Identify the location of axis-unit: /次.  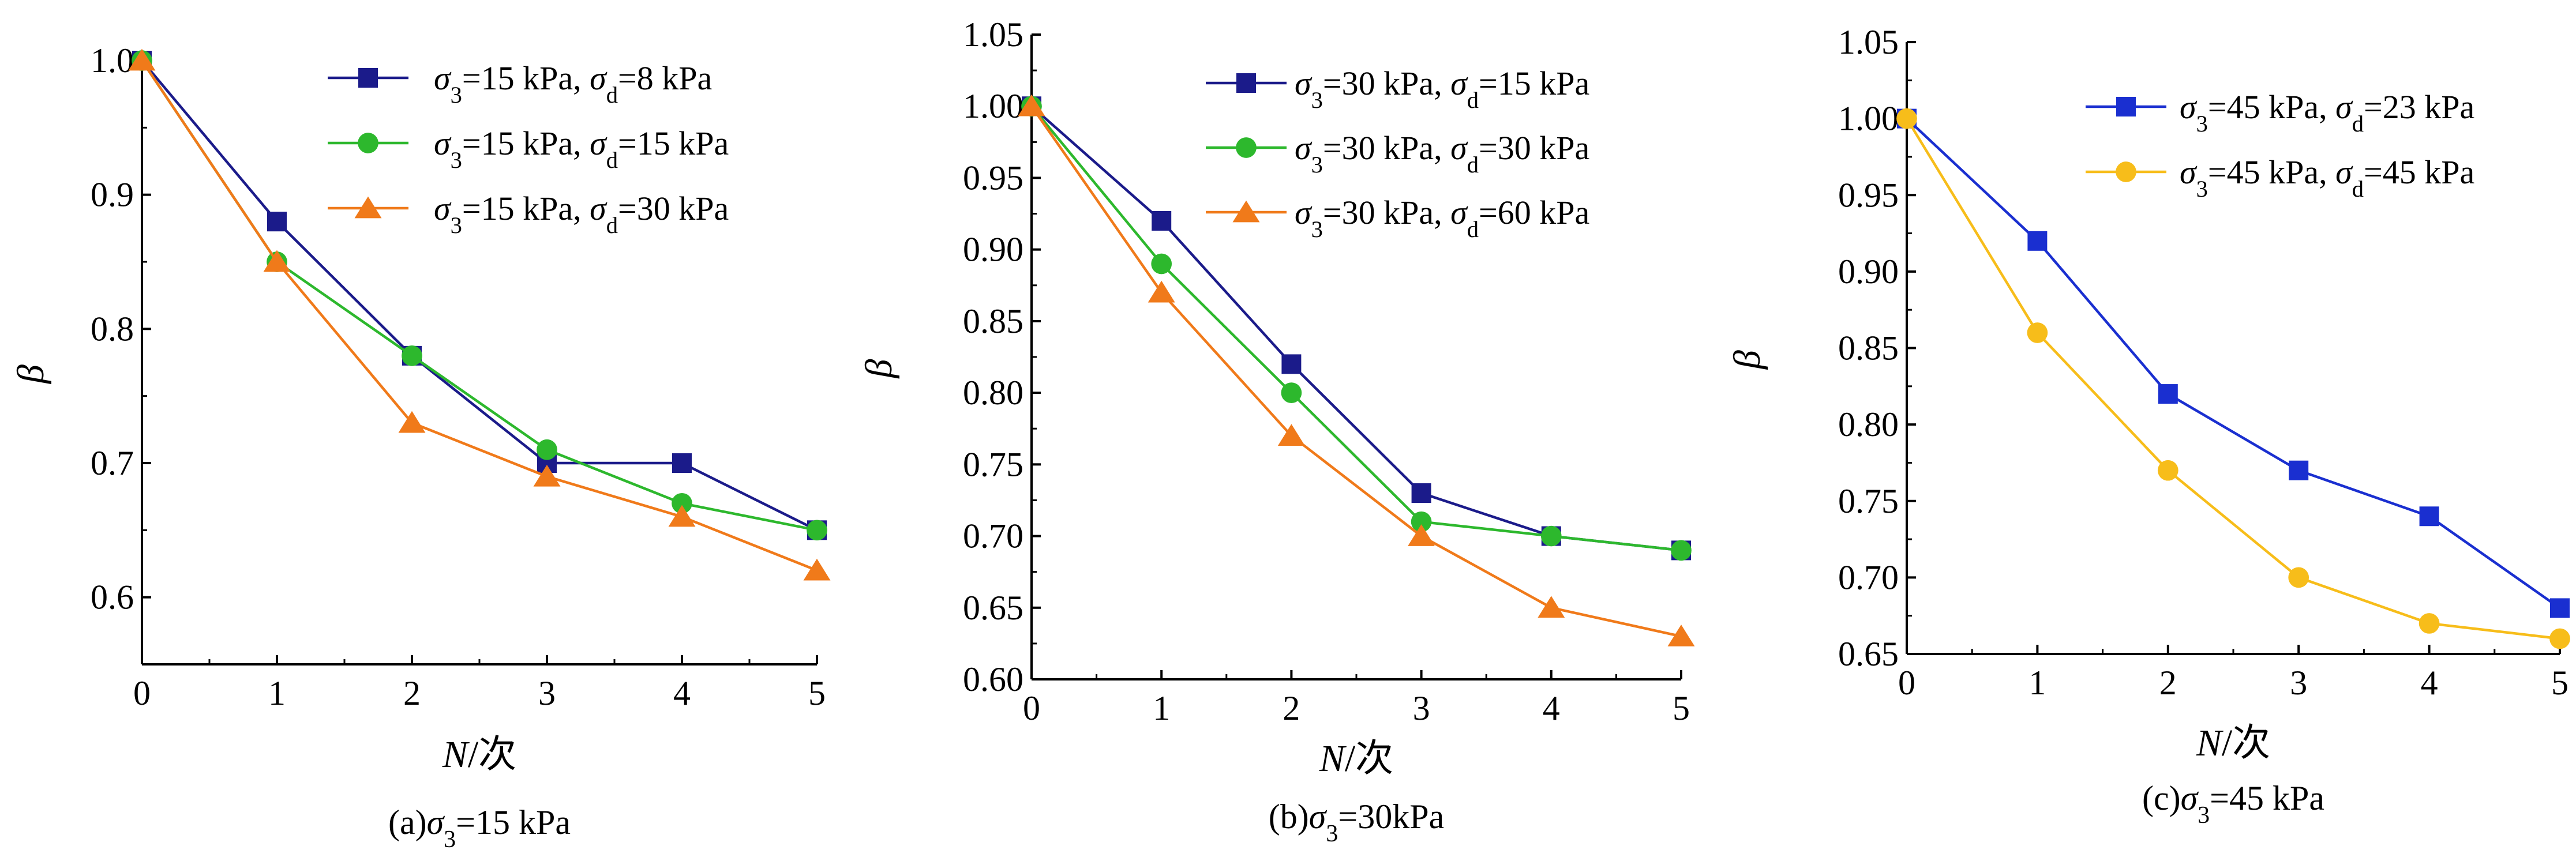
(2246, 743).